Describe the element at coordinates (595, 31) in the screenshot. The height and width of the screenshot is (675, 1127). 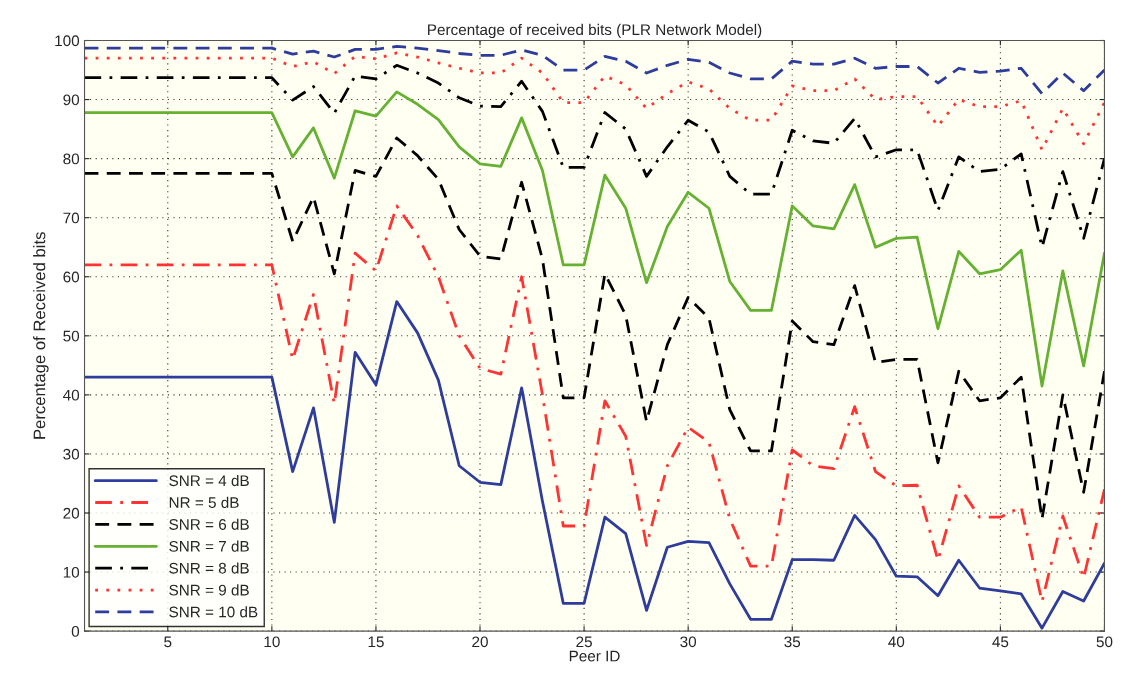
I see `chart-title: Percentage of received bits (PLR Network Model)` at that location.